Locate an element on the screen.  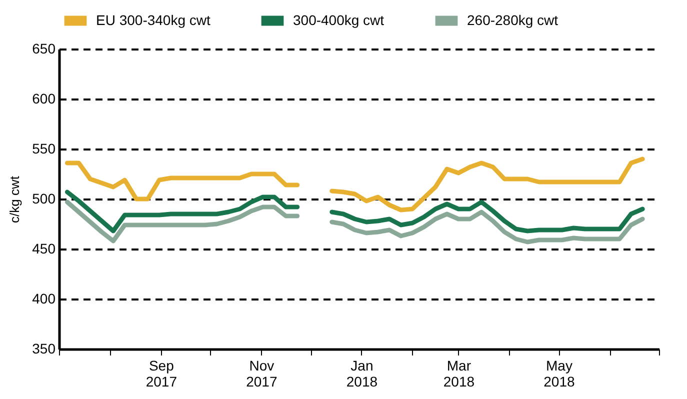
x-tick-label: Sep 2017 is located at coordinates (162, 374).